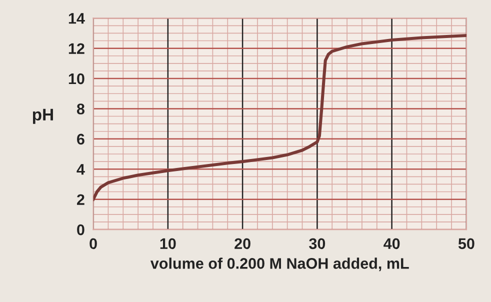 The image size is (491, 302). Describe the element at coordinates (76, 78) in the screenshot. I see `y-tick-label: 10` at that location.